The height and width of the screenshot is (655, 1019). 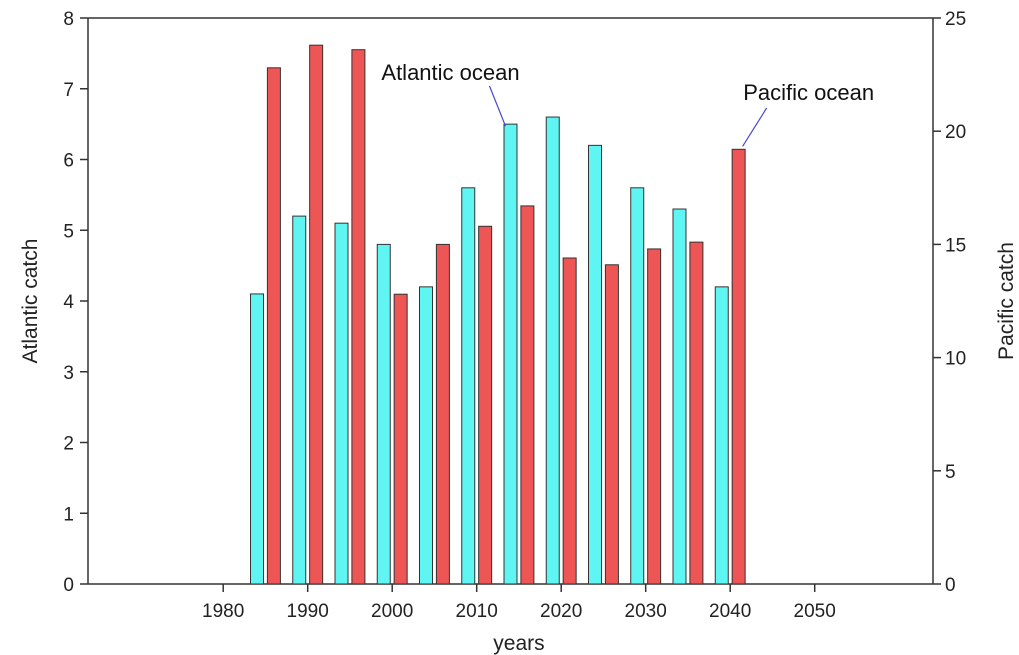 What do you see at coordinates (68, 161) in the screenshot?
I see `y-left-tick-label: 6` at bounding box center [68, 161].